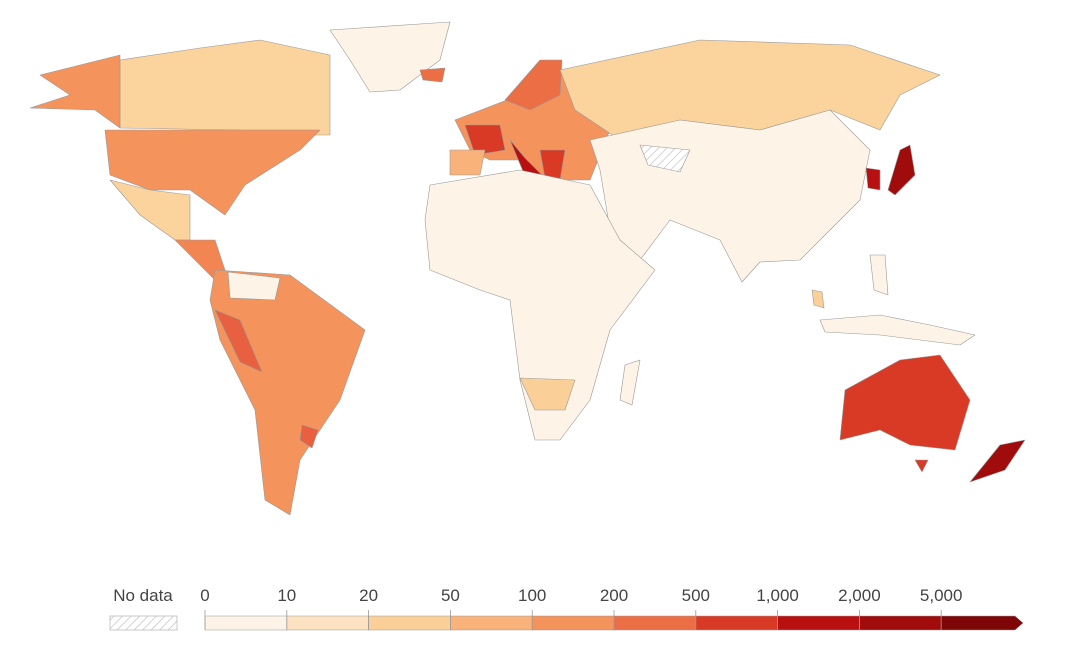 The height and width of the screenshot is (646, 1080). What do you see at coordinates (75, 91) in the screenshot?
I see `alaska` at bounding box center [75, 91].